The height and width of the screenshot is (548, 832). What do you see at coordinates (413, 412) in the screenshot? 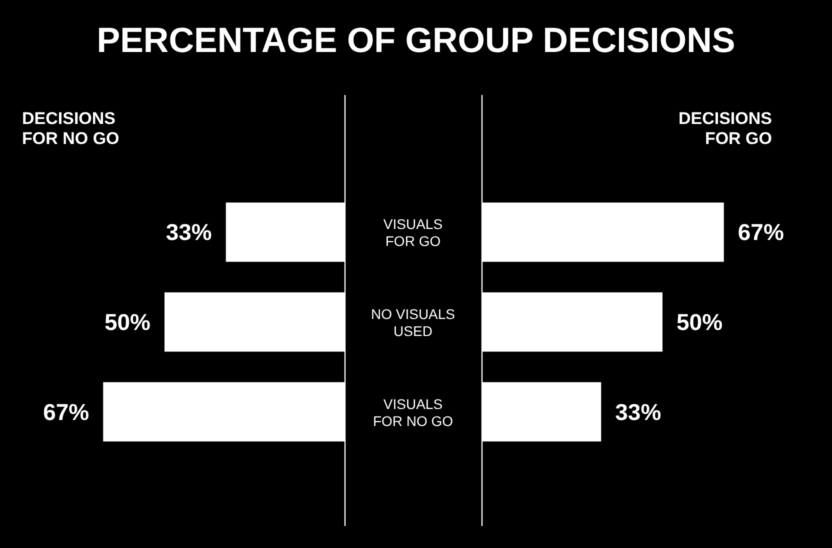
I see `y-tick-label: VISUALS FOR NO GO` at bounding box center [413, 412].